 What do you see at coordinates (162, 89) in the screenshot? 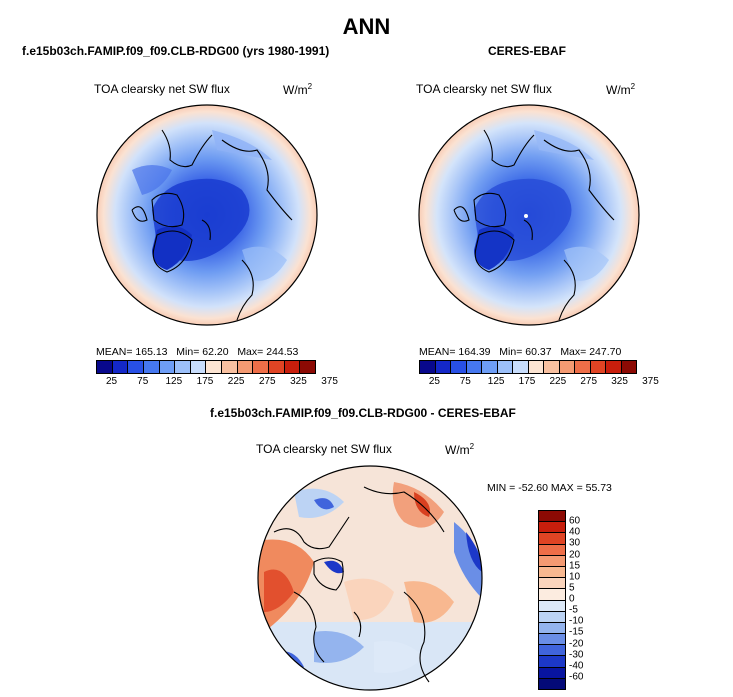
I see `panel-1-variable: TOA clearsky net SW flux` at bounding box center [162, 89].